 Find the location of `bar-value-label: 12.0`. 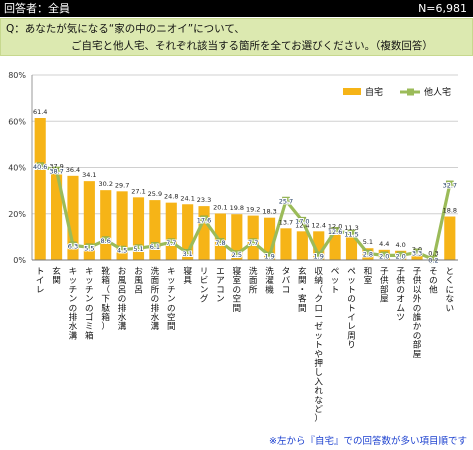

bar-value-label: 12.0 is located at coordinates (335, 226).